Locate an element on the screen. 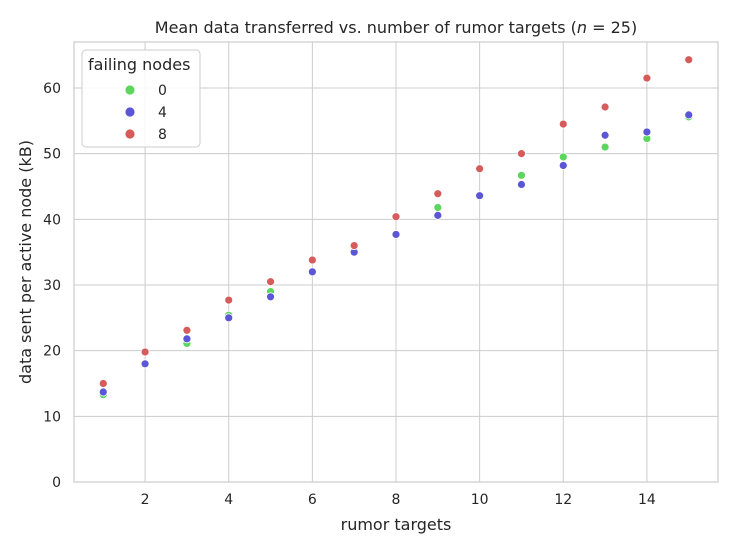  y-tick-label: 60 is located at coordinates (52, 89).